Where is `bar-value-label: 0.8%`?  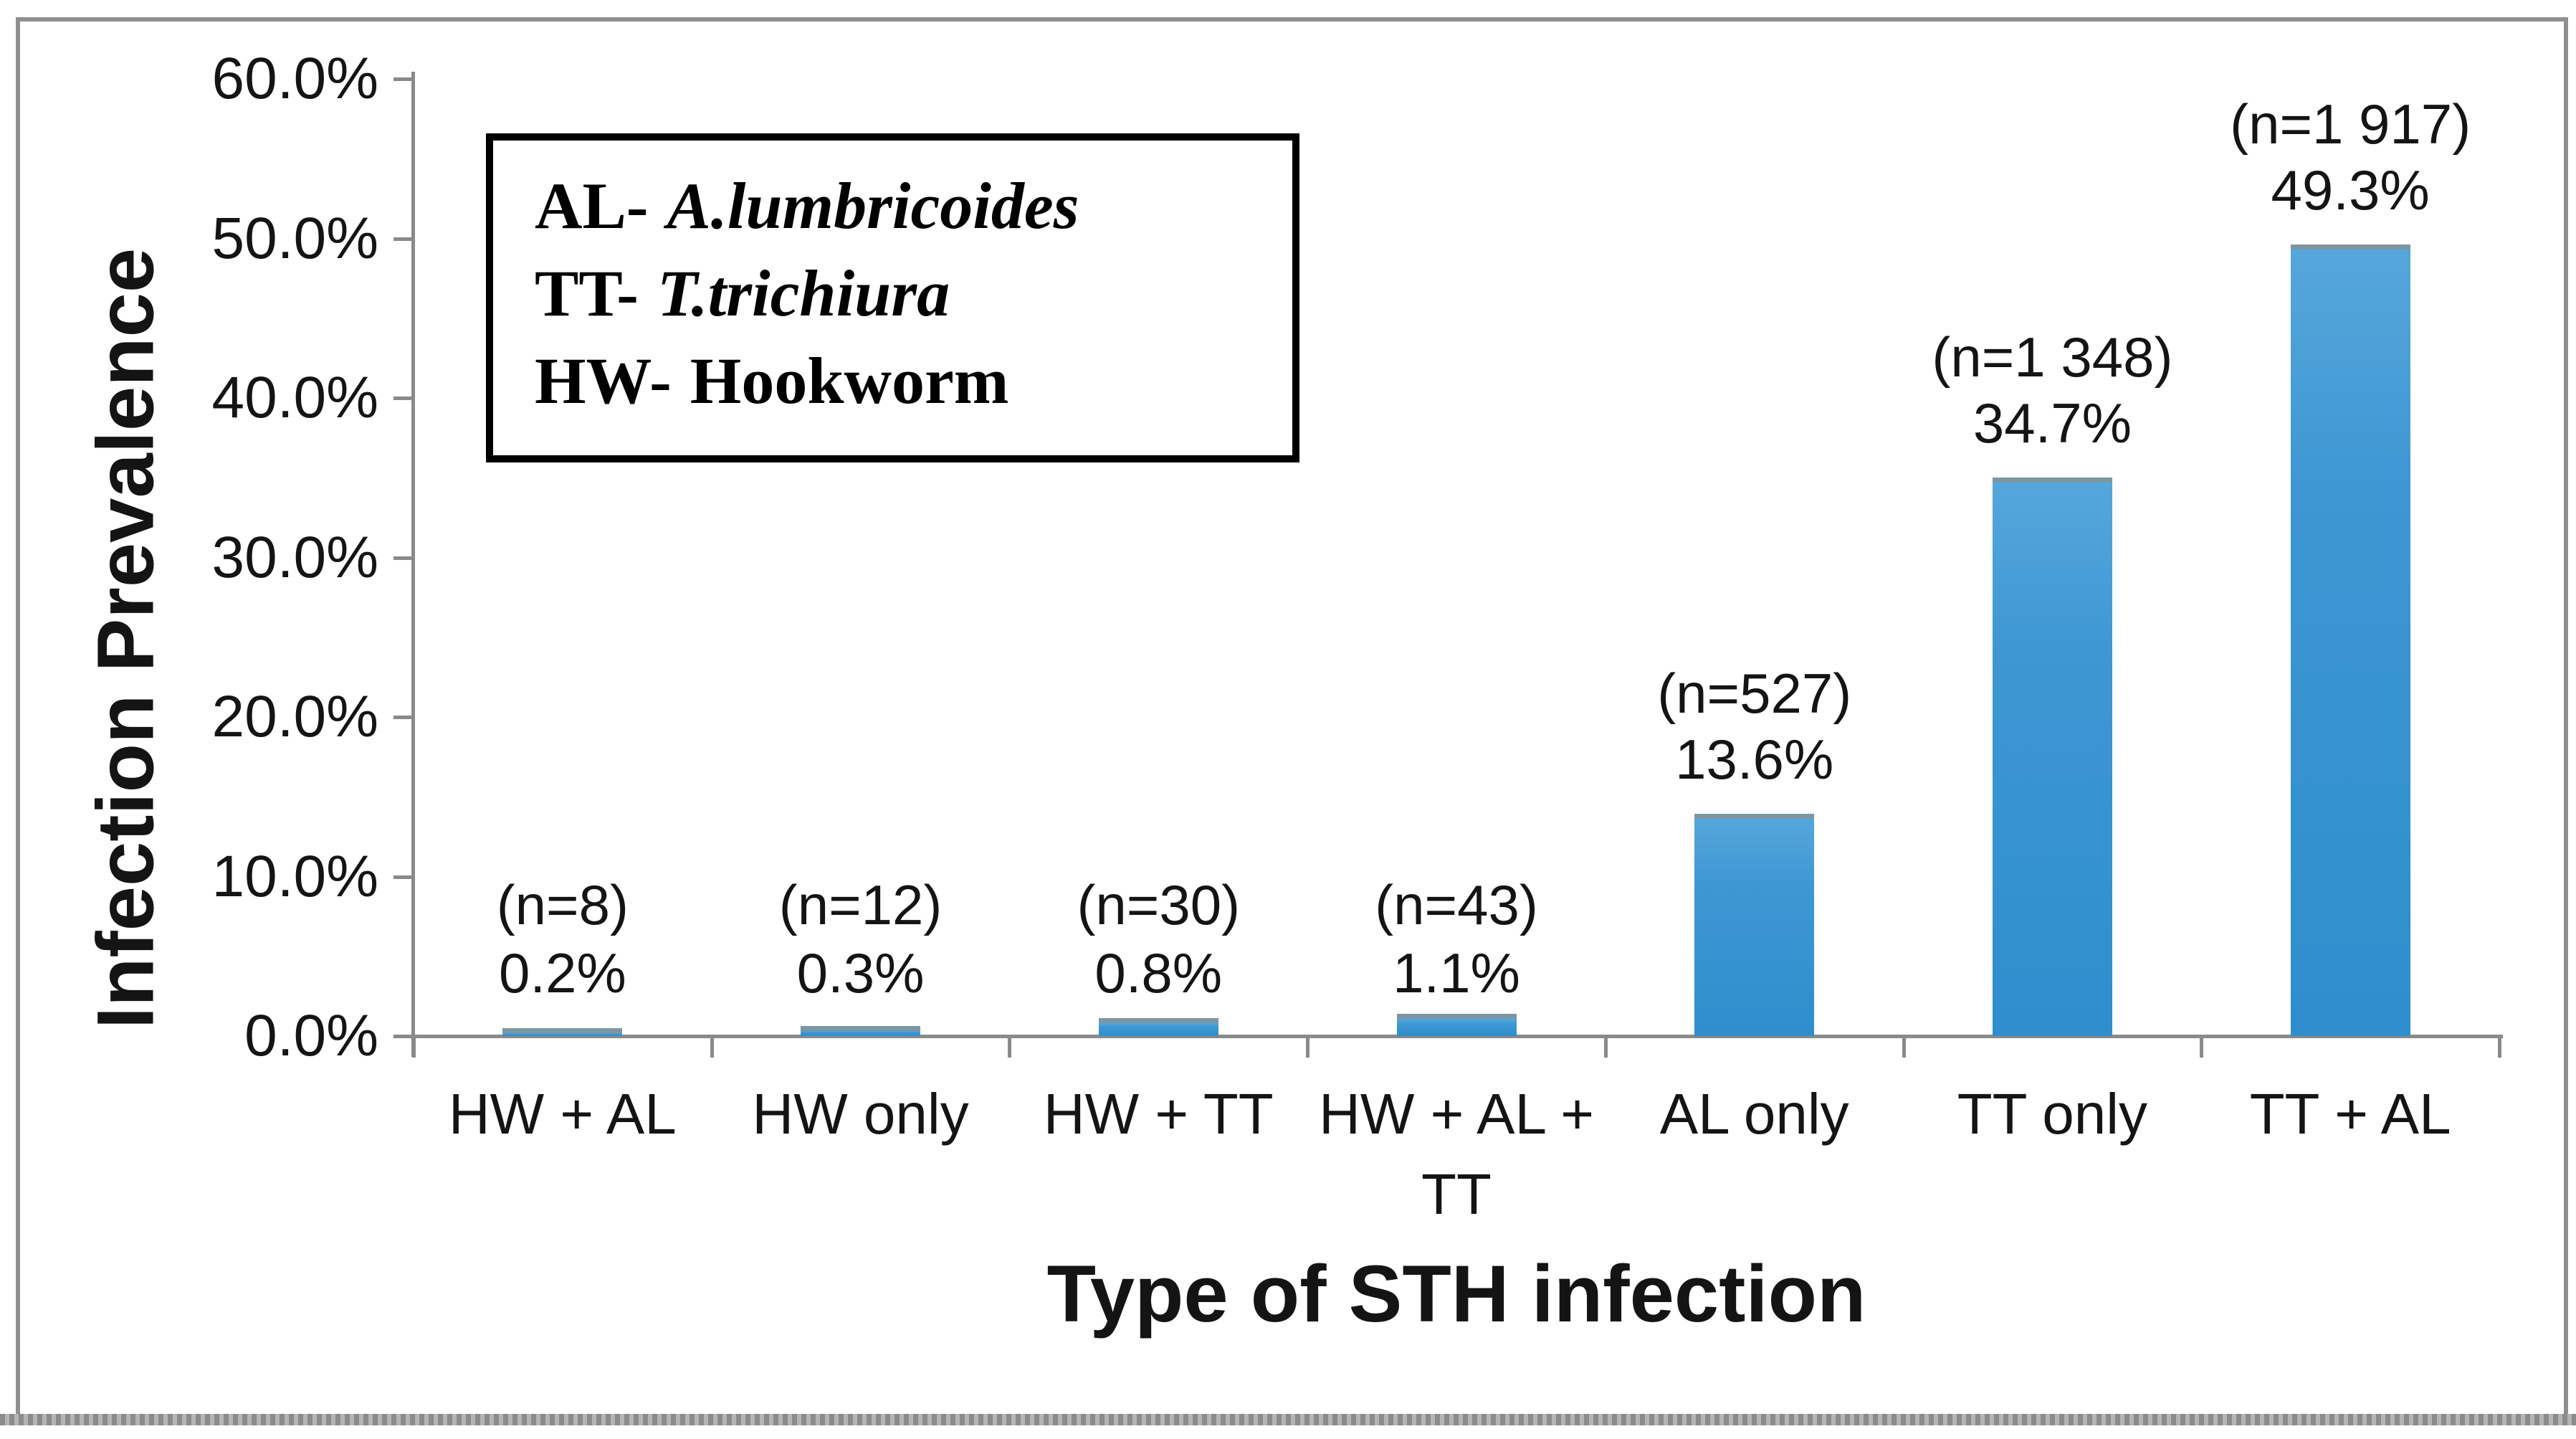
bar-value-label: 0.8% is located at coordinates (1158, 973).